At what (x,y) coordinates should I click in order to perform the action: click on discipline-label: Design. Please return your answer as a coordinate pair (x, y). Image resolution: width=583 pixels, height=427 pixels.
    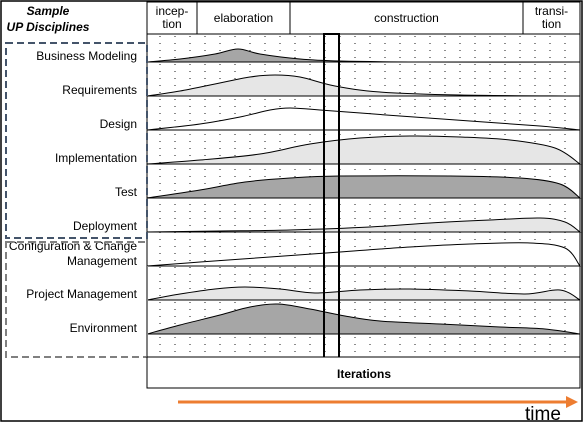
    Looking at the image, I should click on (118, 124).